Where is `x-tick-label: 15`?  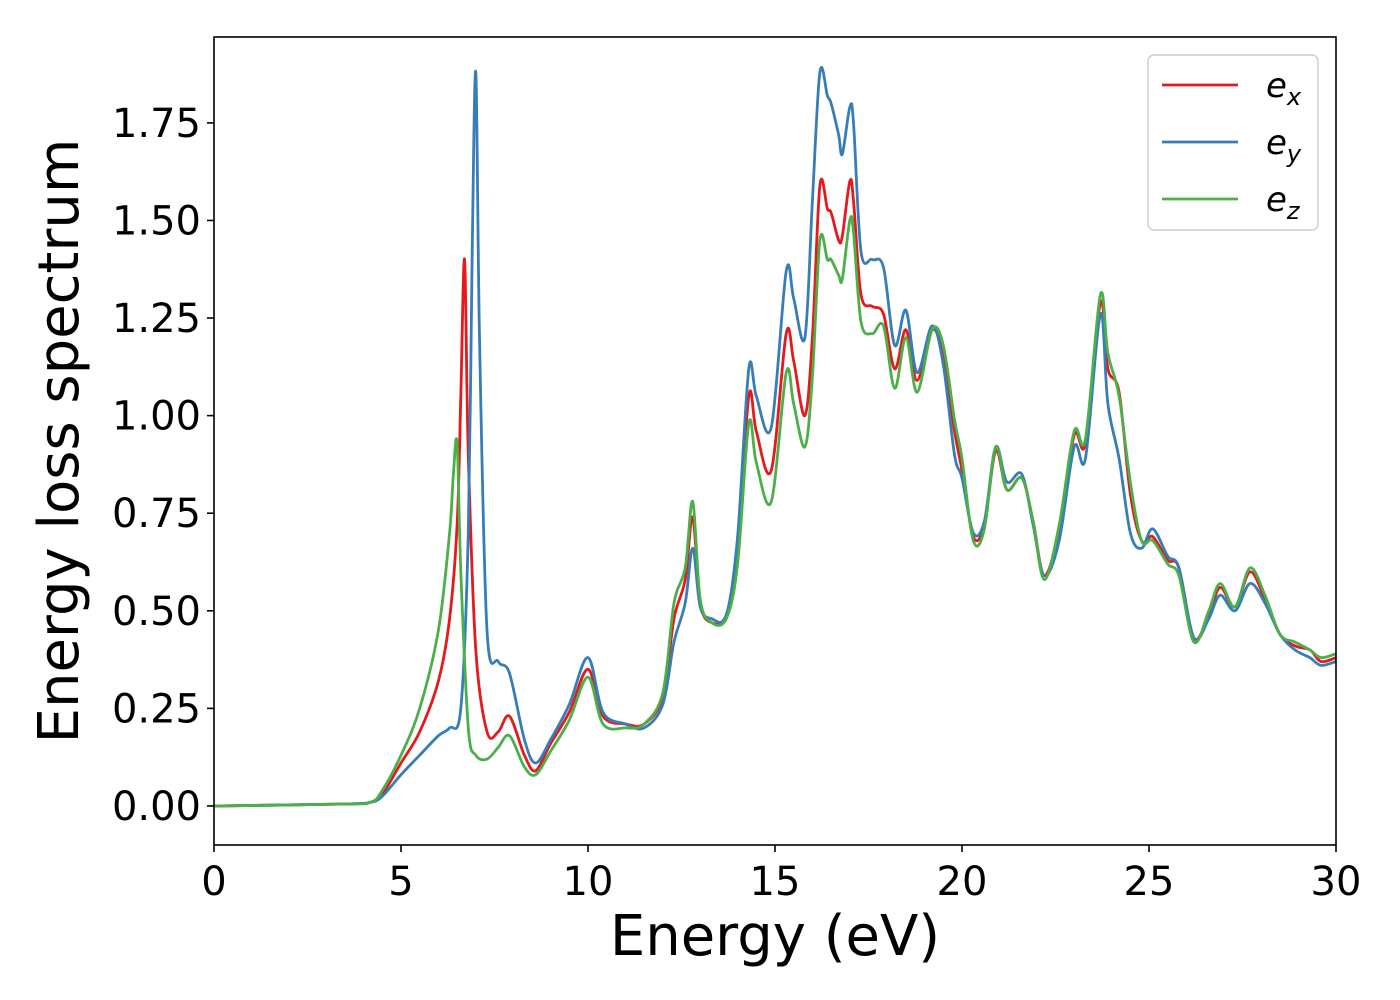
x-tick-label: 15 is located at coordinates (775, 882).